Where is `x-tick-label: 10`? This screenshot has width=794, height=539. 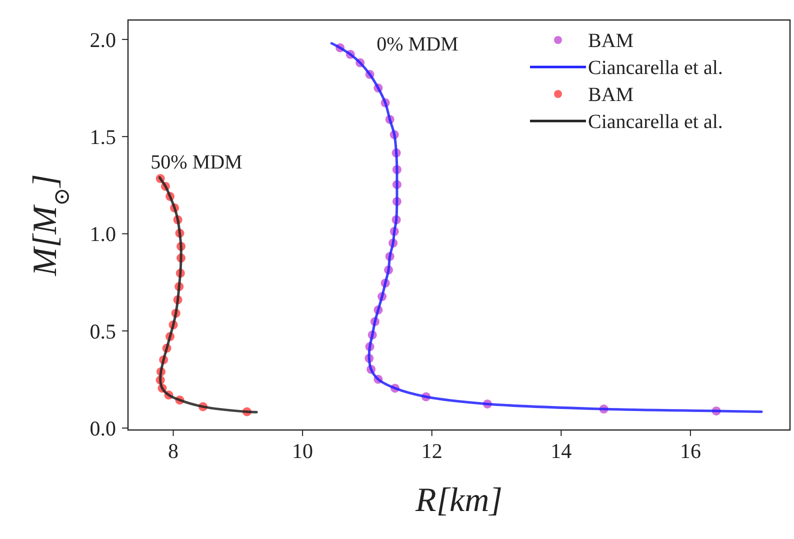
x-tick-label: 10 is located at coordinates (303, 451).